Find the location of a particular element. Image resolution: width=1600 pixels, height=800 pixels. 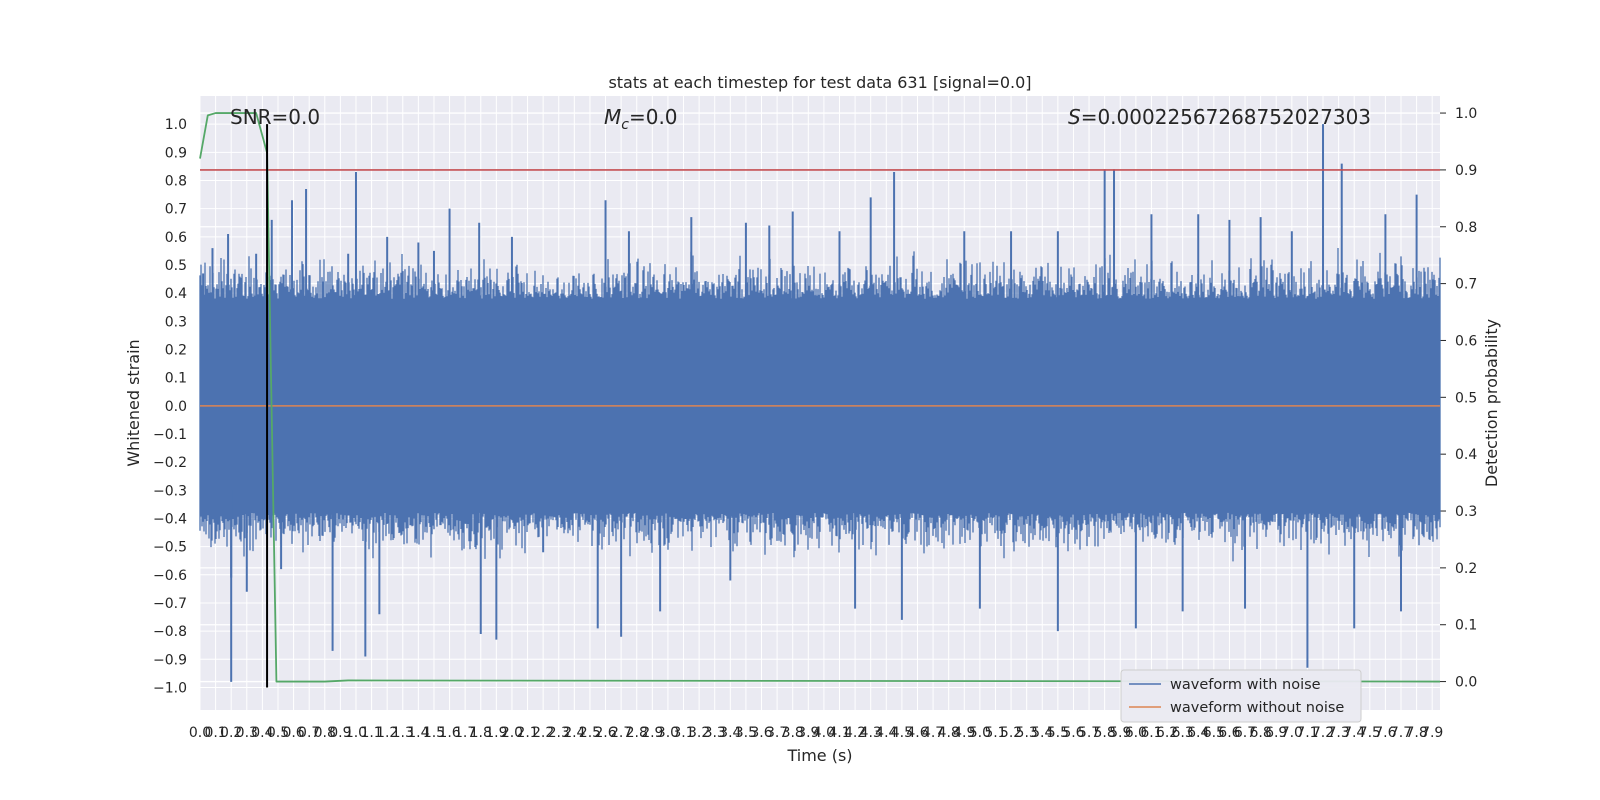

x-axis-label: Time (s) is located at coordinates (819, 755).